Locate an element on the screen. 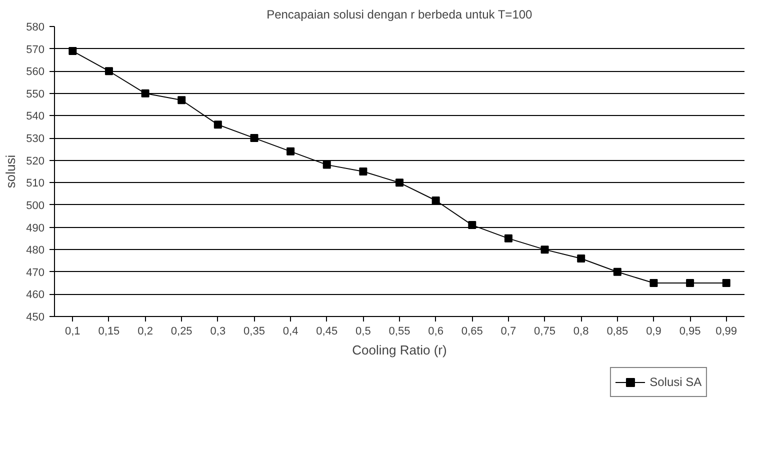 This screenshot has height=458, width=782. x-tick-label: 0,99 is located at coordinates (727, 332).